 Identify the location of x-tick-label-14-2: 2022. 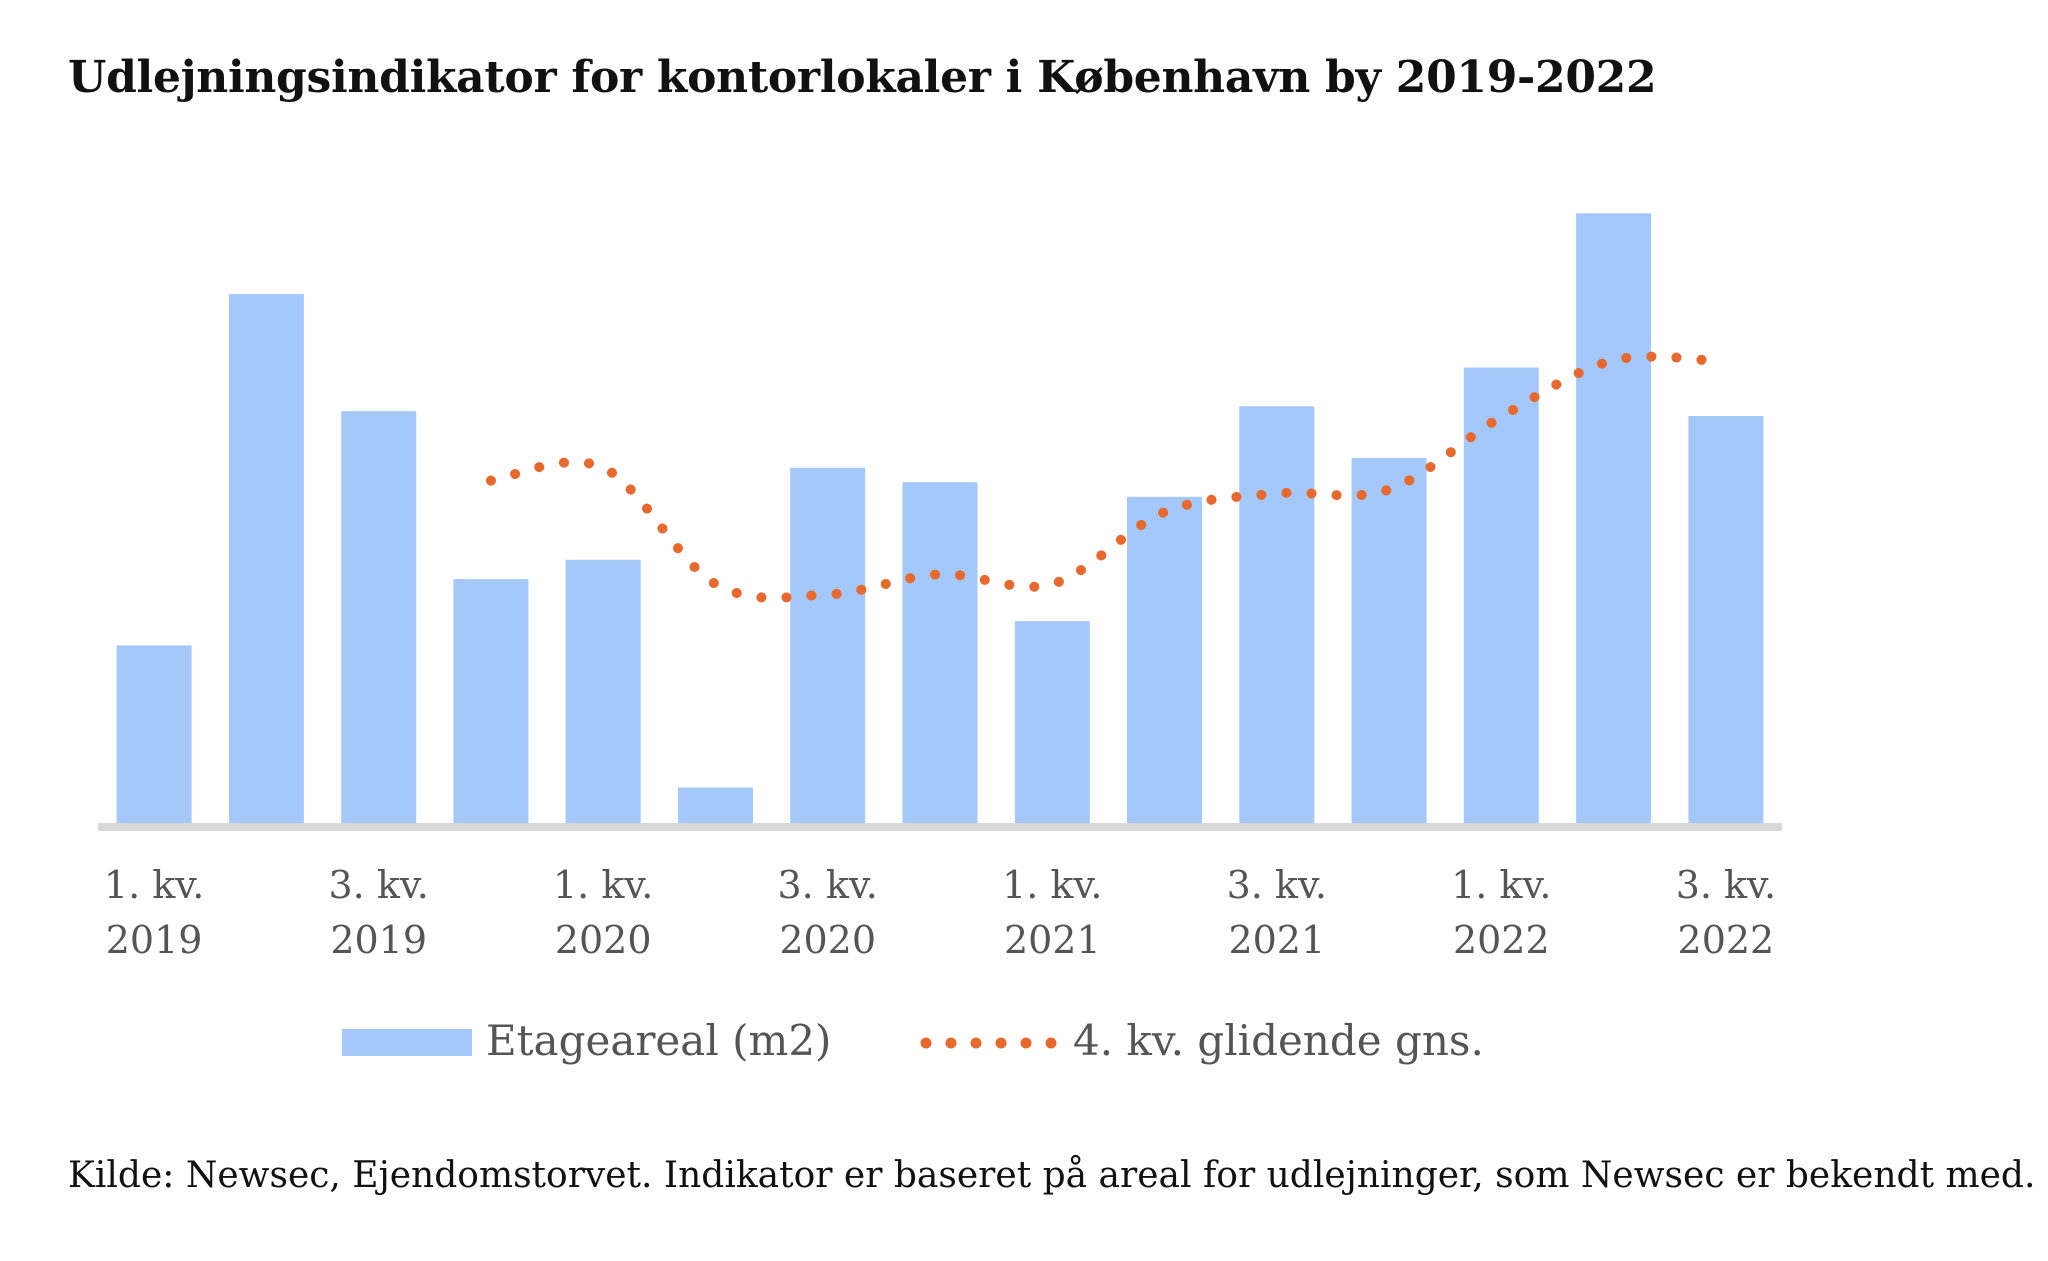
(1726, 940).